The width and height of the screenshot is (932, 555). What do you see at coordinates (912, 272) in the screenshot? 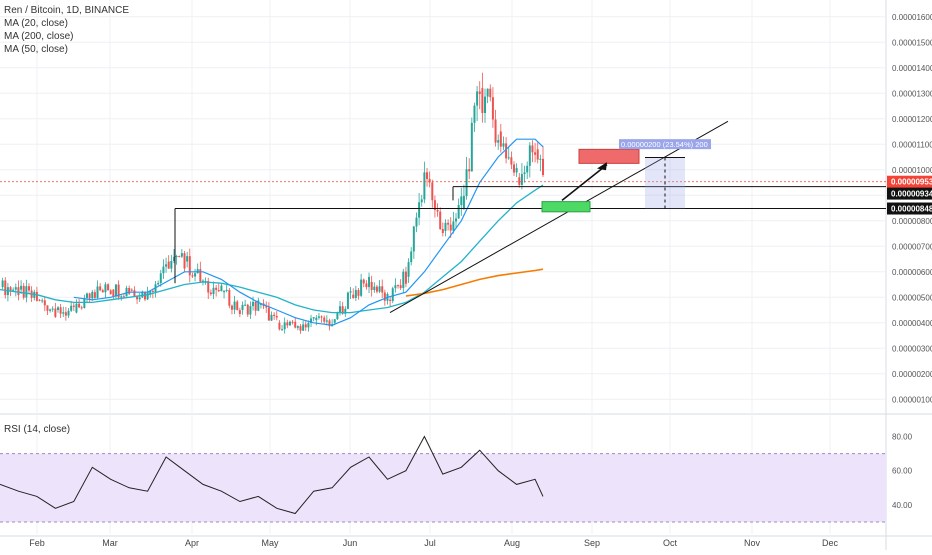
I see `price-tick-label: 0.00000600` at bounding box center [912, 272].